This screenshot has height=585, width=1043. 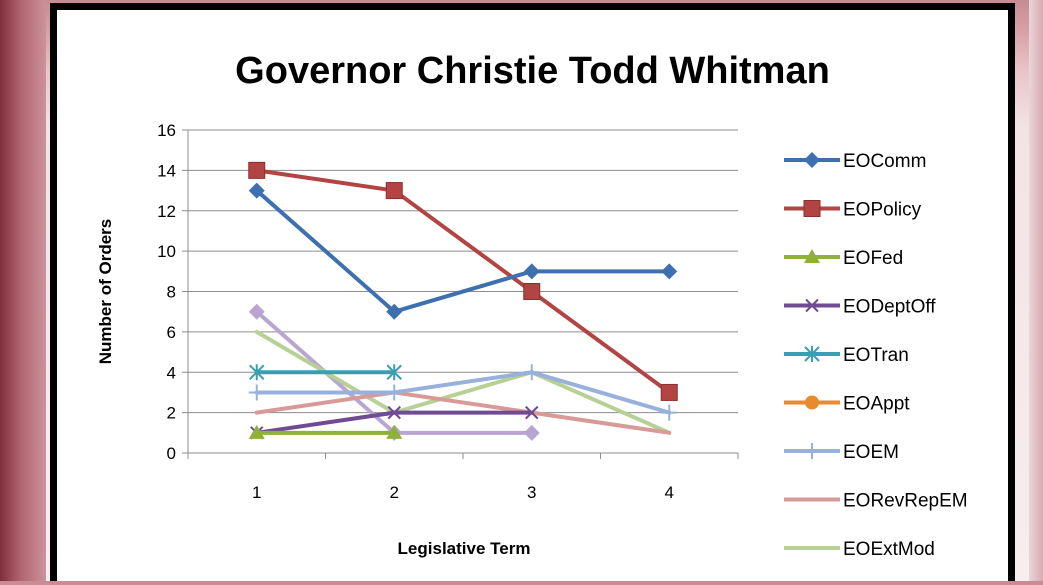 What do you see at coordinates (812, 256) in the screenshot?
I see `legend-marker-eofed` at bounding box center [812, 256].